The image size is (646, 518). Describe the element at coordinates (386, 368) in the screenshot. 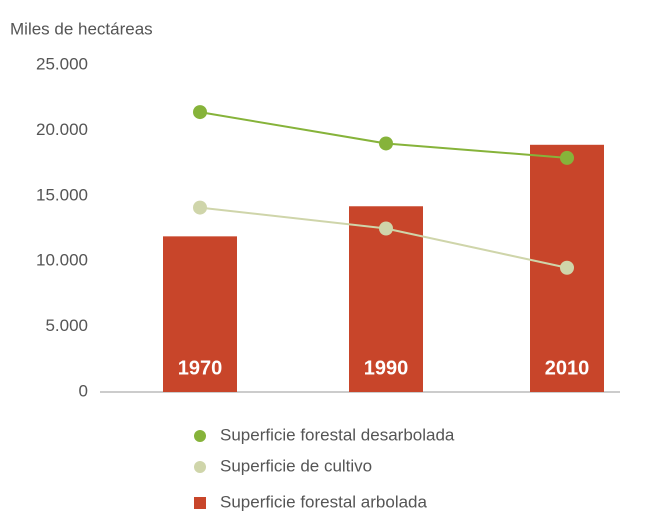

I see `x-tick-label: 1990` at that location.